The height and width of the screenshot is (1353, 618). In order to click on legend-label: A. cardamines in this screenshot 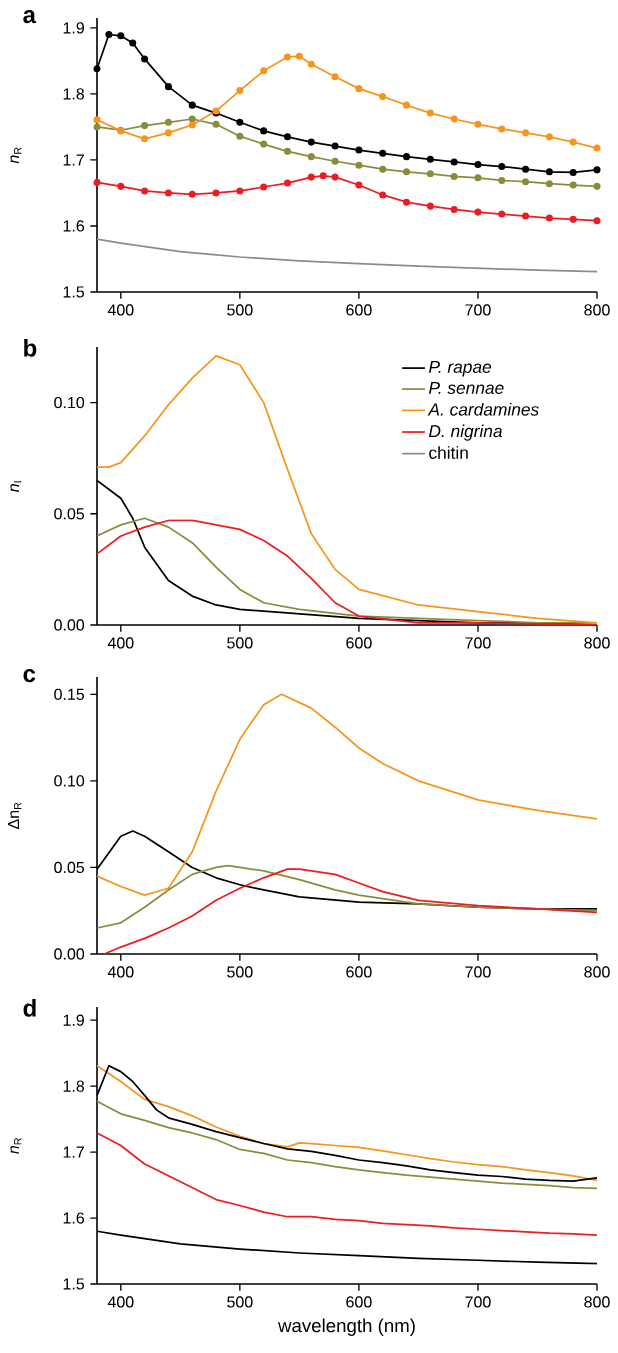, I will do `click(483, 409)`.